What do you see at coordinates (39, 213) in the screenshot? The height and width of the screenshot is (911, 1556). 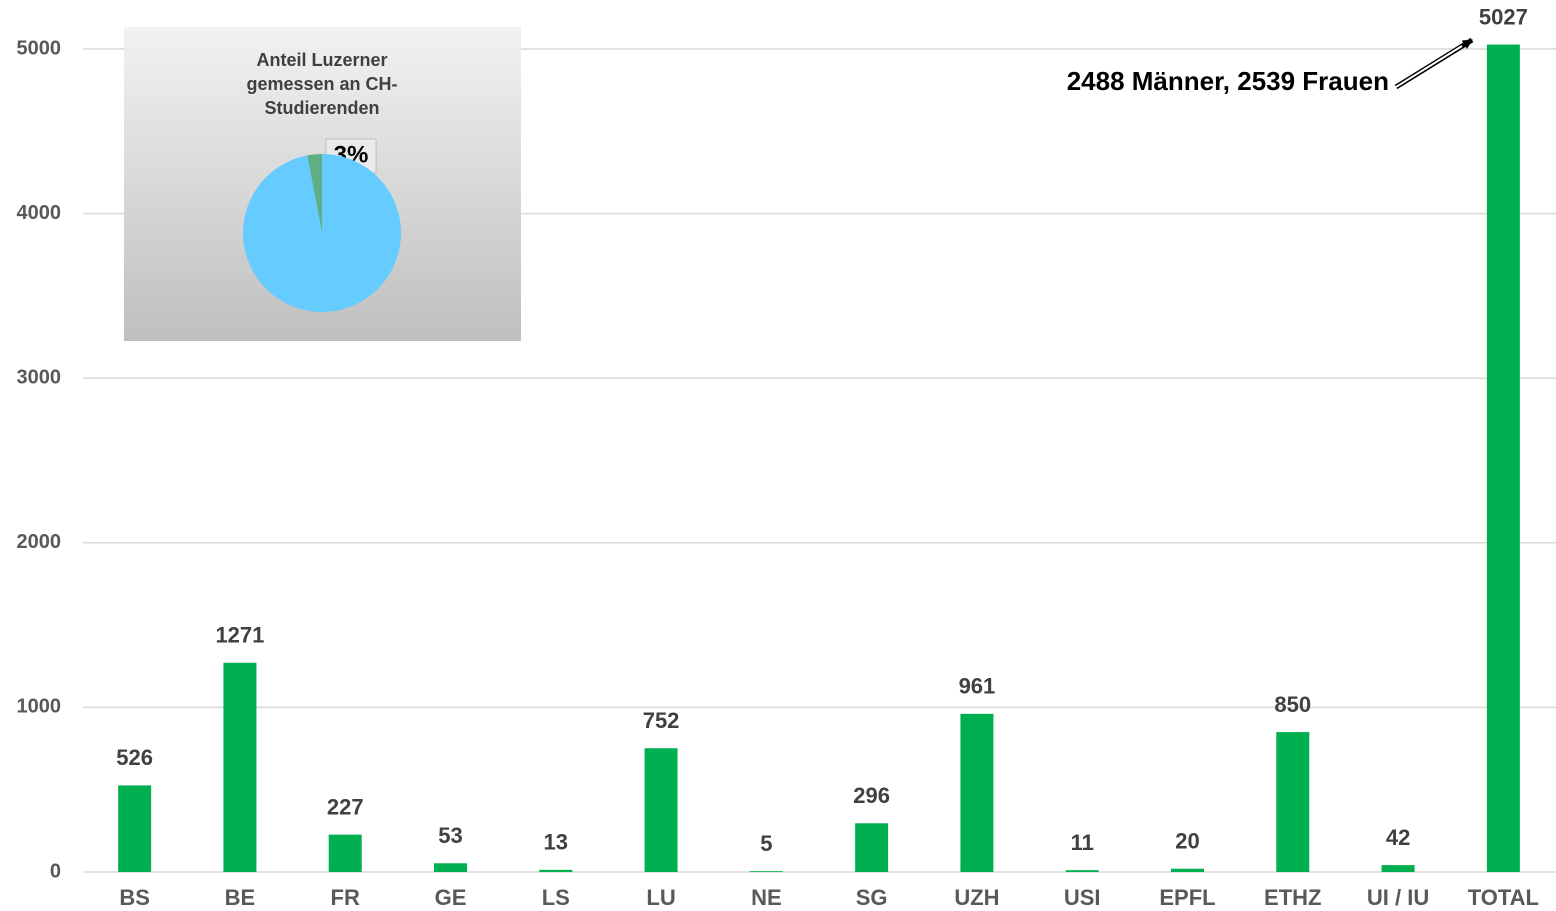 I see `y-tick-label: 4000` at bounding box center [39, 213].